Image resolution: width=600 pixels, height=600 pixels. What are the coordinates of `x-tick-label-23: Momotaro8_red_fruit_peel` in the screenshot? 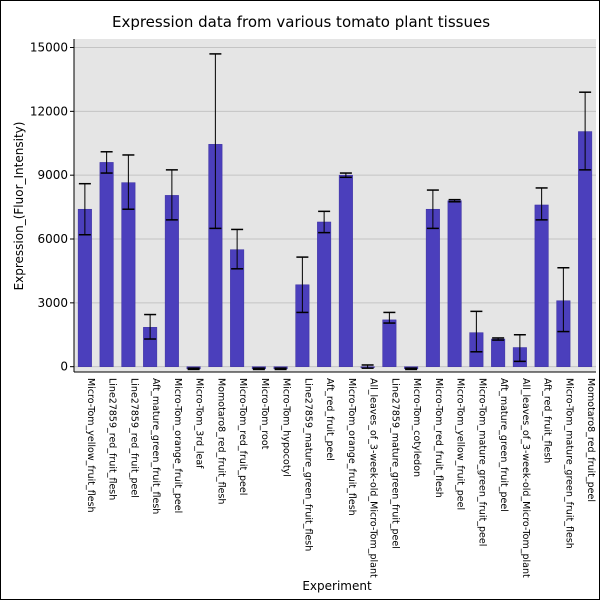 It's located at (590, 440).